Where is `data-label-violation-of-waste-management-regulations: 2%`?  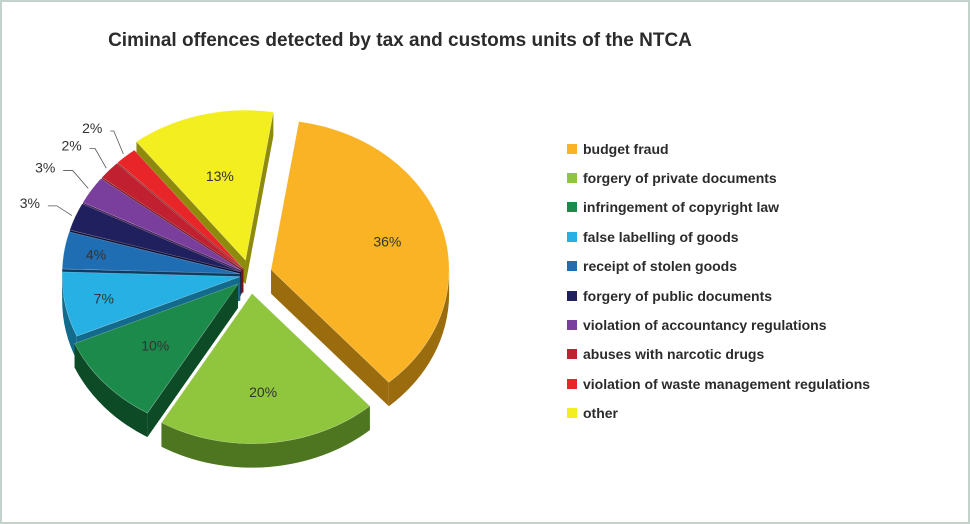 data-label-violation-of-waste-management-regulations: 2% is located at coordinates (92, 128).